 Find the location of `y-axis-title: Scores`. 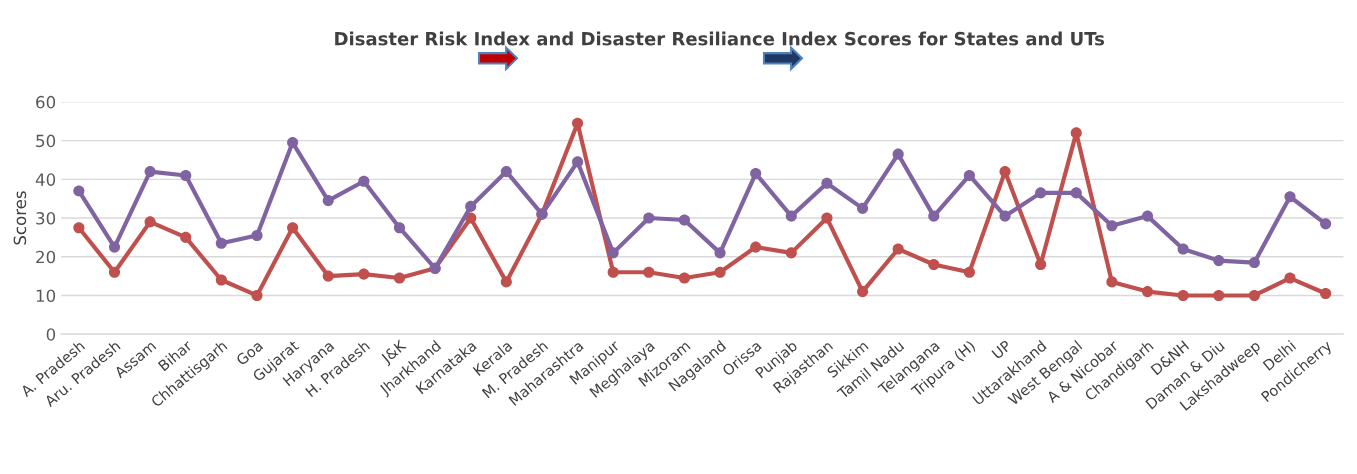

y-axis-title: Scores is located at coordinates (20, 218).